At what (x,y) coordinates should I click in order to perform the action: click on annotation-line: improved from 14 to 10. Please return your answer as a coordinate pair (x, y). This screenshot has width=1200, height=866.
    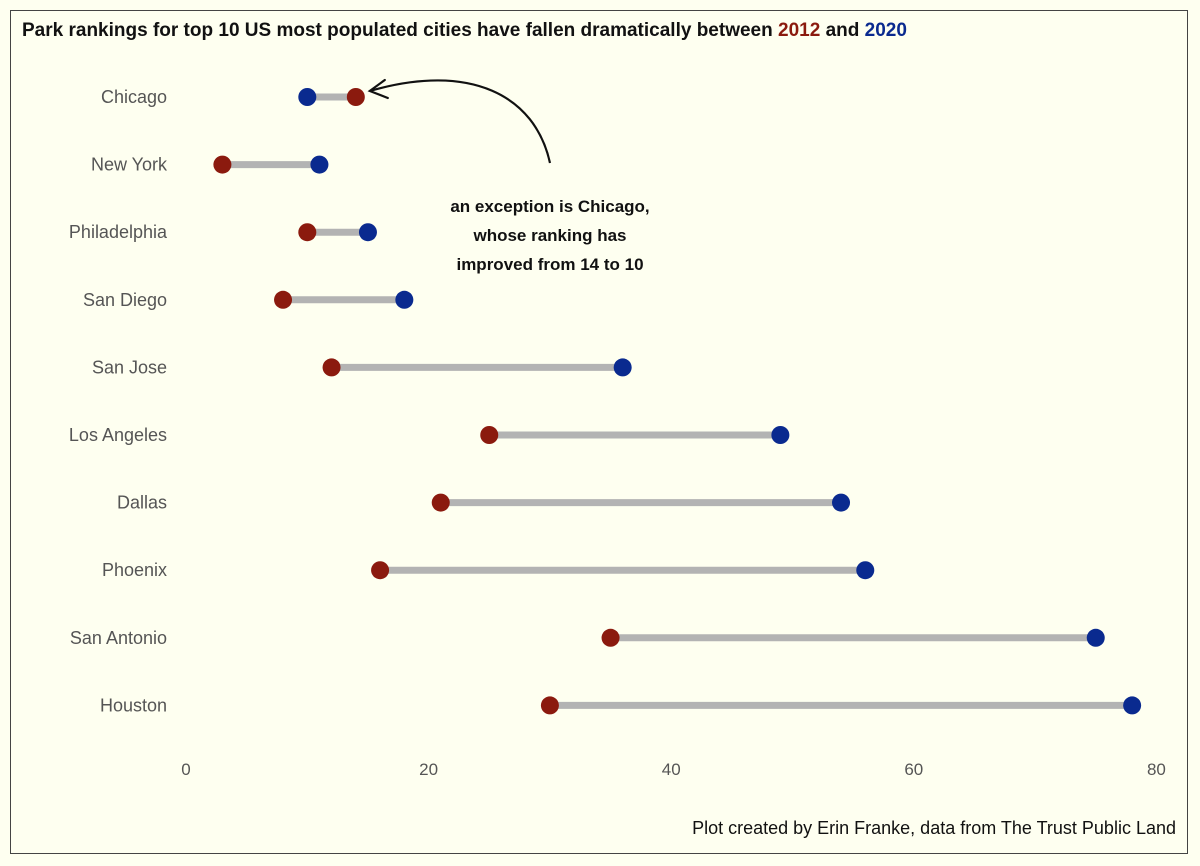
    Looking at the image, I should click on (550, 264).